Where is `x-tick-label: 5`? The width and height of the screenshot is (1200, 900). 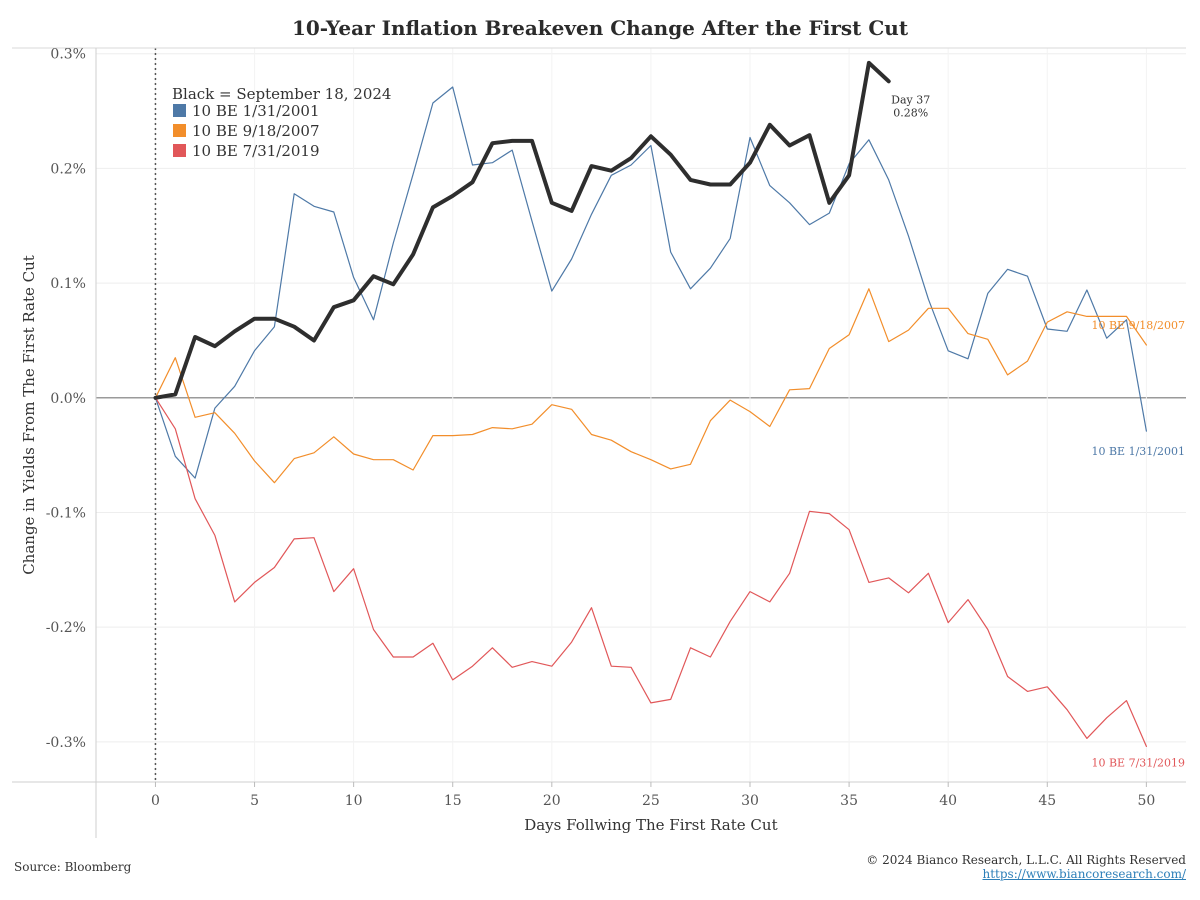
x-tick-label: 5 is located at coordinates (254, 801).